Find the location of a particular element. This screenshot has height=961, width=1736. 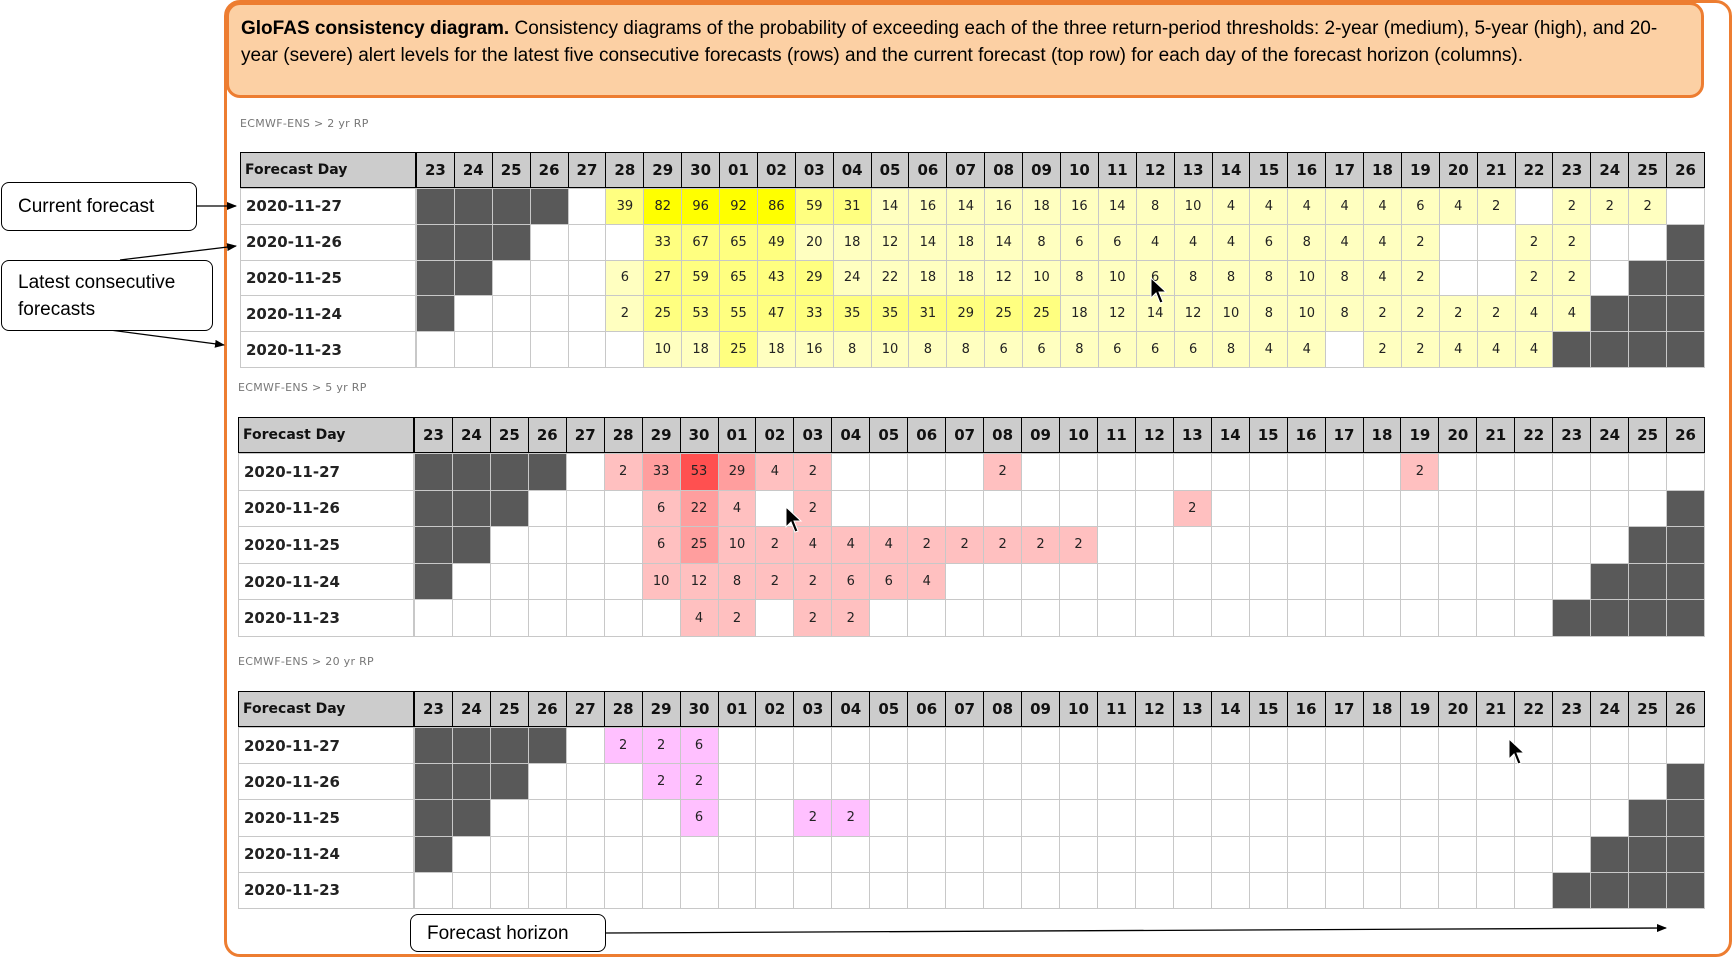

probability-cell: 35 is located at coordinates (852, 314).